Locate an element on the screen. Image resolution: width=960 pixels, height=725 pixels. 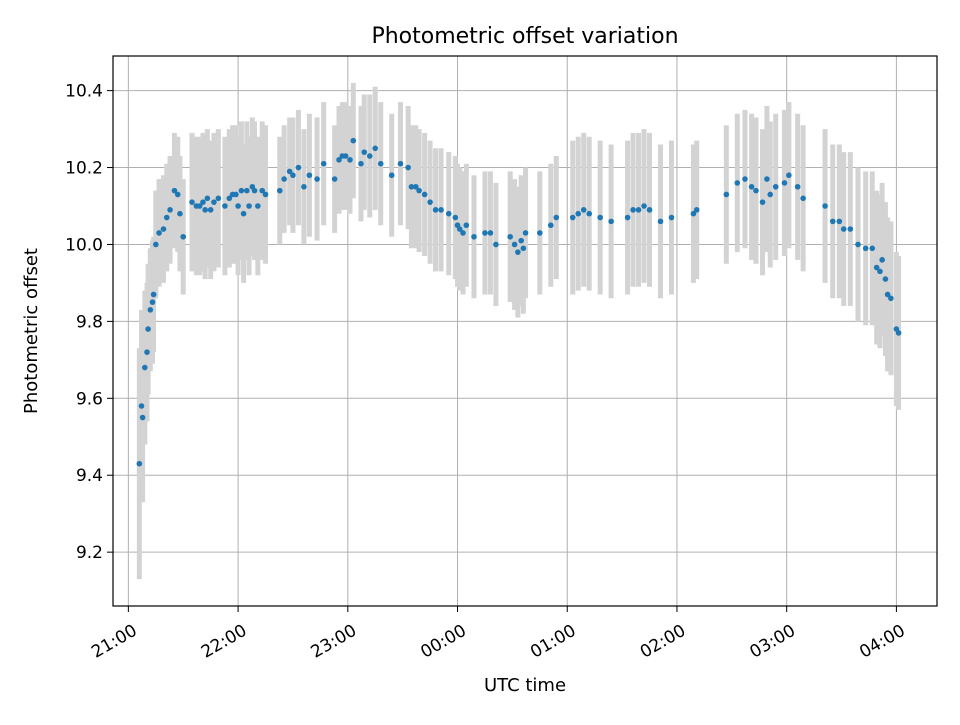
y-axis-ticks: 9.2 9.4 9.6 9.8 10.0 10.2 10.4 is located at coordinates (89, 322).